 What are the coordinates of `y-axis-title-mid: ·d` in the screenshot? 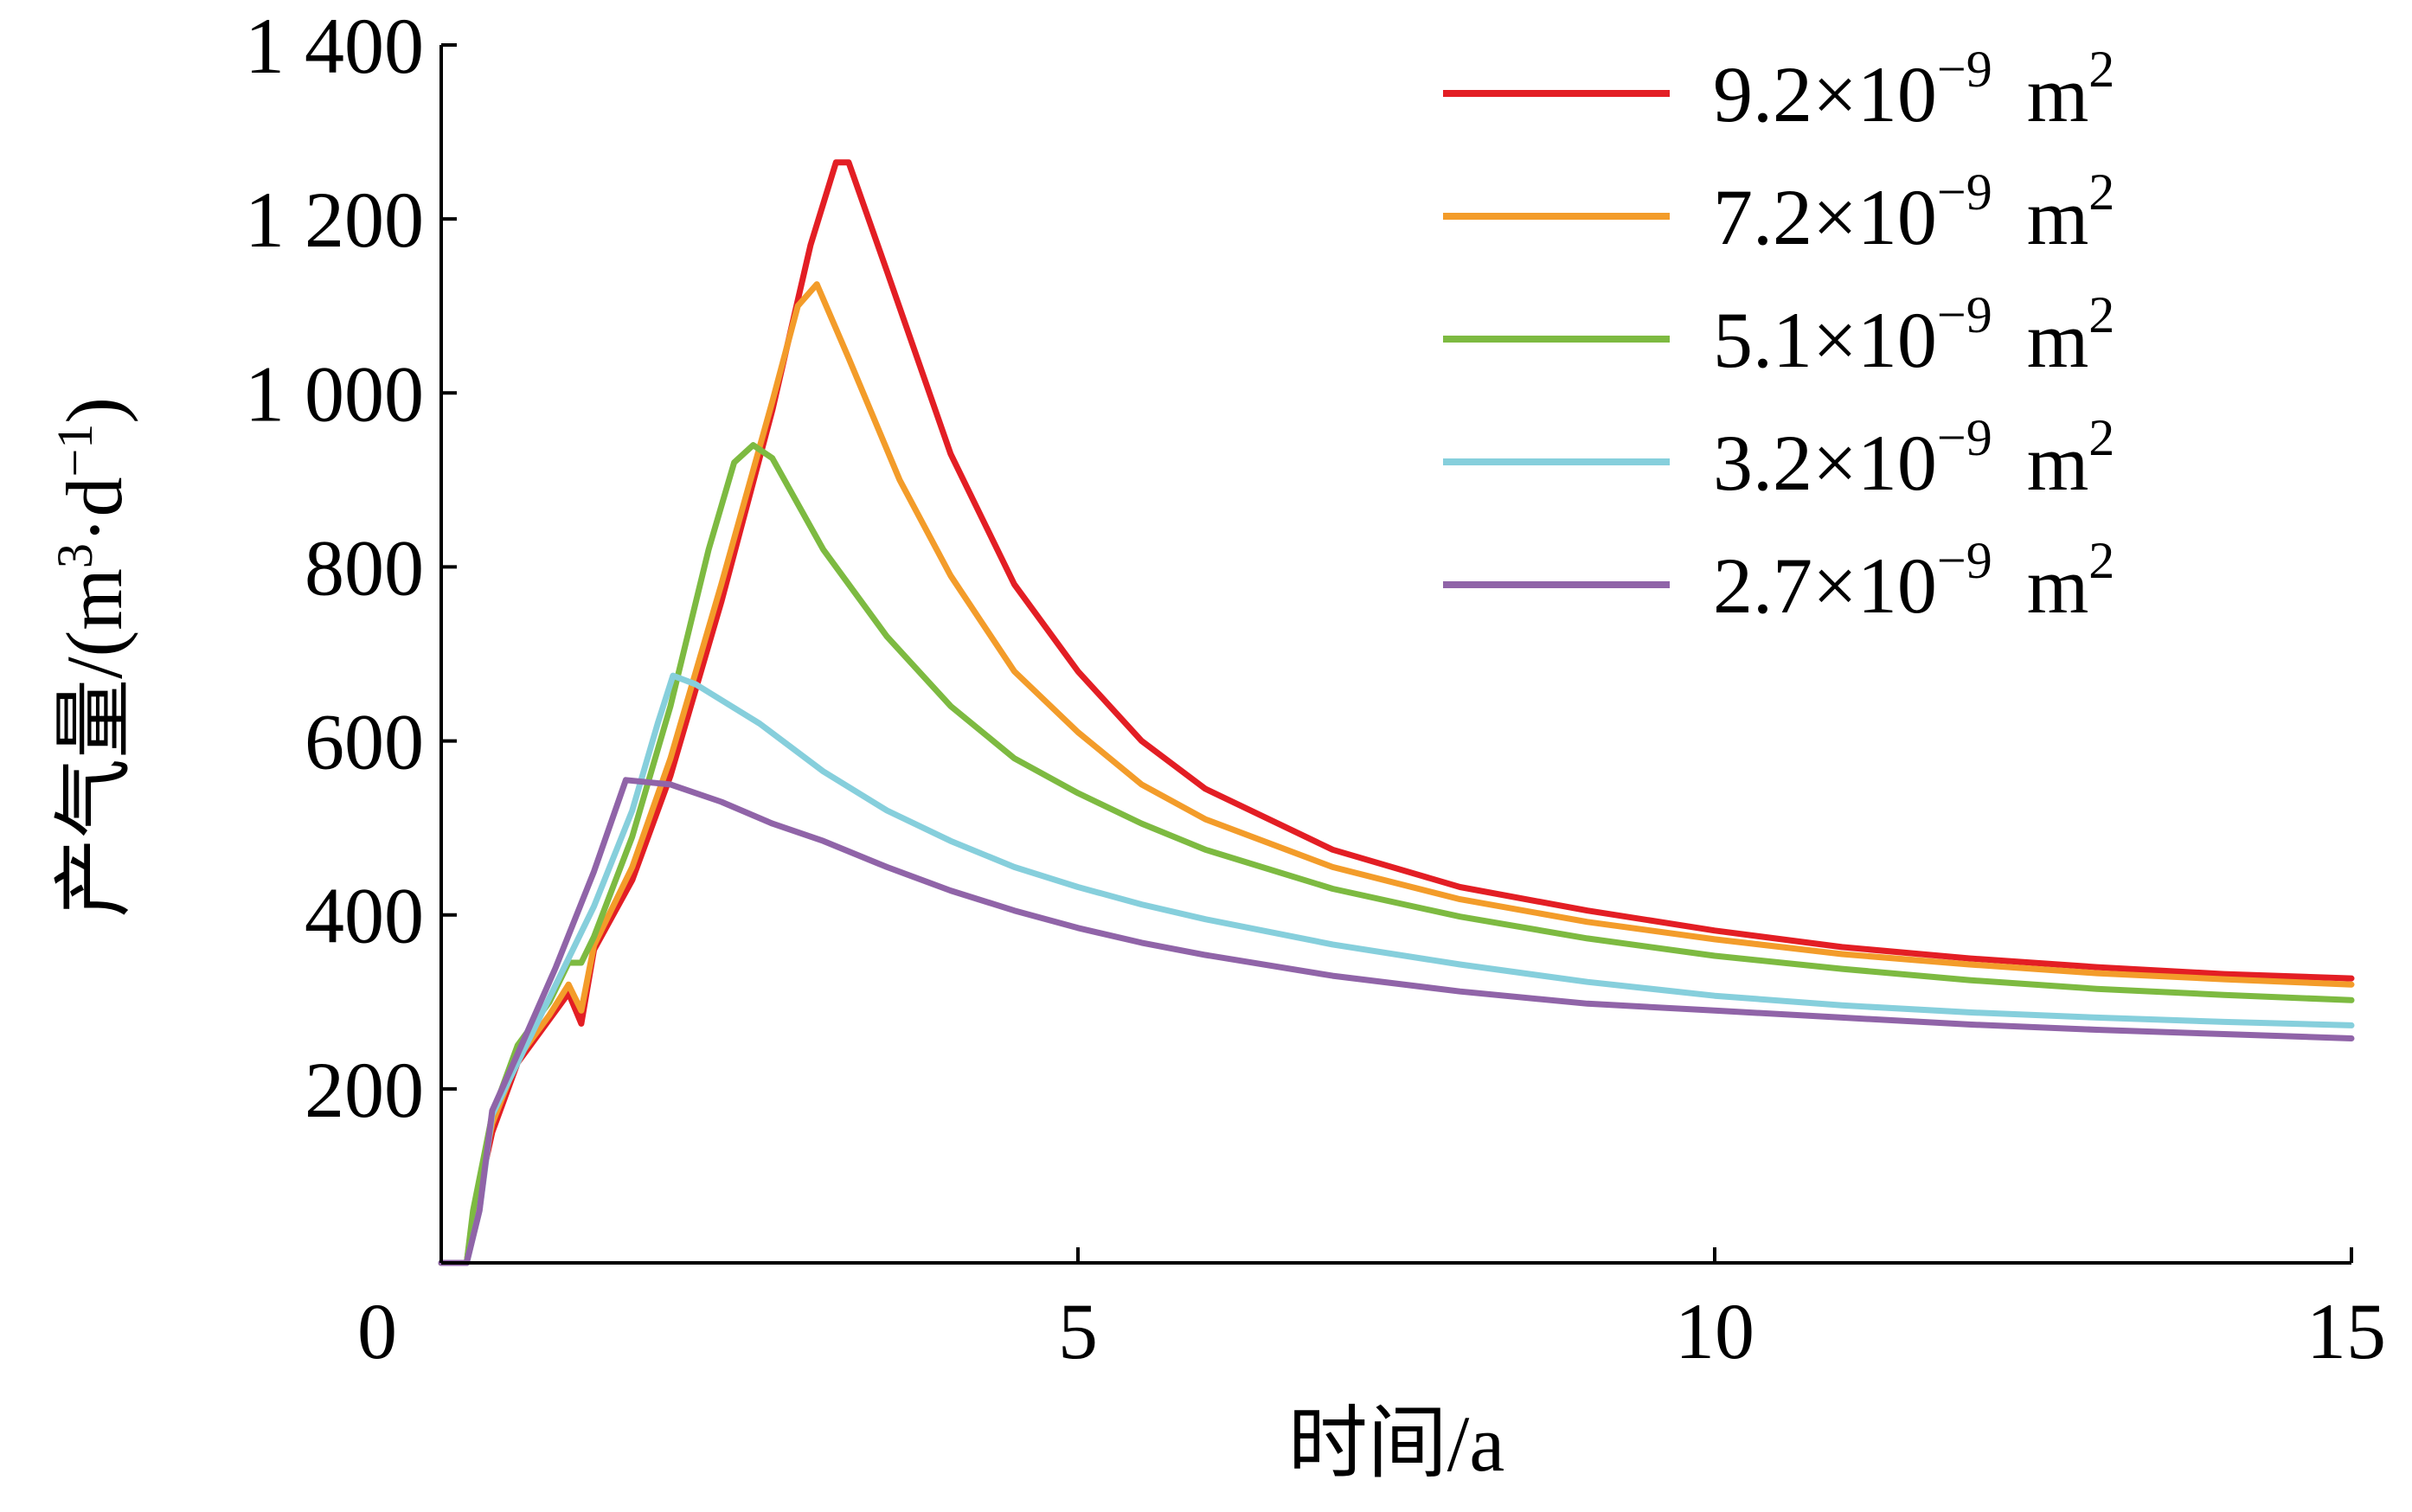 It's located at (94, 510).